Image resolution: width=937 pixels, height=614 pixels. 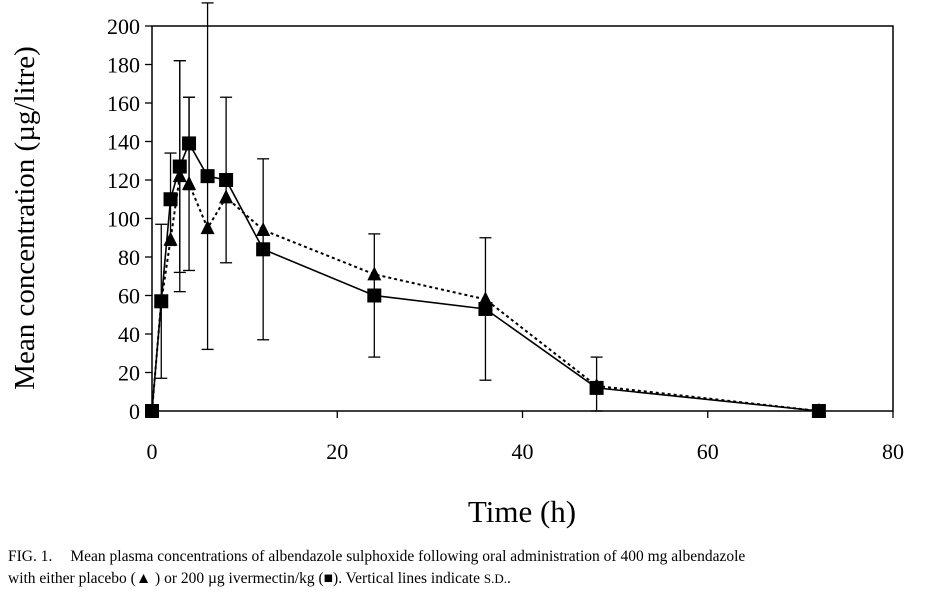 I want to click on x-tick-label: 40, so click(x=523, y=451).